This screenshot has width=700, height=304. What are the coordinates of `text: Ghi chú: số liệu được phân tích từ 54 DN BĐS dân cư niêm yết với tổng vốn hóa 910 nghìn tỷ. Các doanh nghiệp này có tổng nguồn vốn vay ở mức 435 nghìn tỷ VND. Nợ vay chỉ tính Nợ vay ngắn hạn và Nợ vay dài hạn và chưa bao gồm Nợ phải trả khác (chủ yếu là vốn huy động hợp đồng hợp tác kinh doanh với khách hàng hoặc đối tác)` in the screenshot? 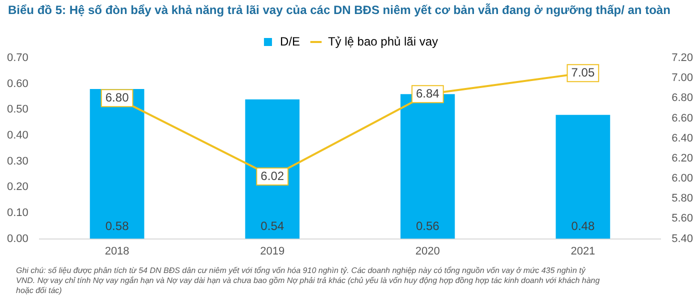 It's located at (308, 281).